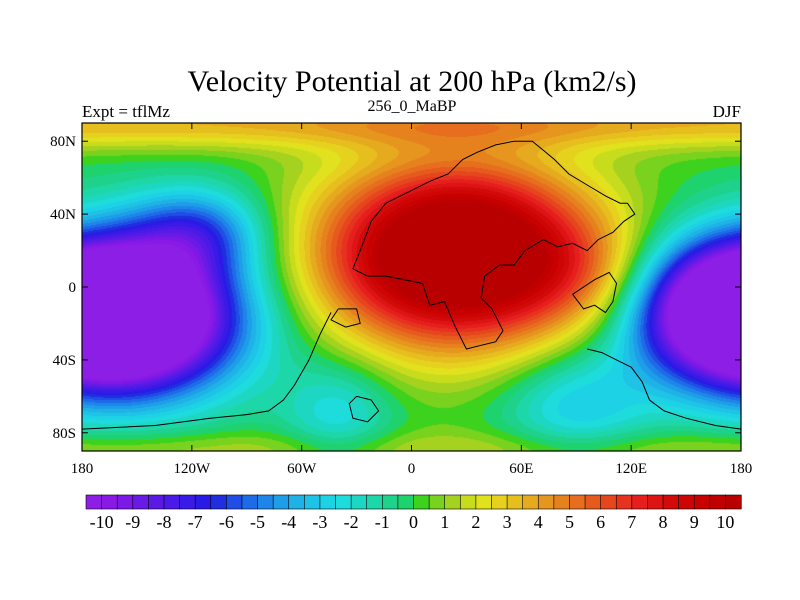 This screenshot has height=600, width=800. Describe the element at coordinates (538, 522) in the screenshot. I see `colorbar-tick-label: 4` at that location.